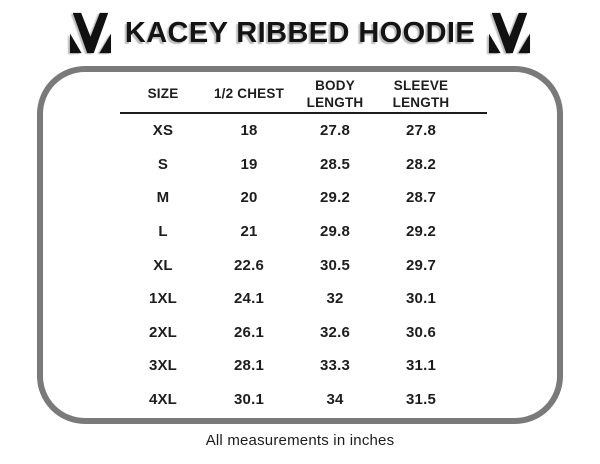 The width and height of the screenshot is (600, 464). I want to click on column-header-body-length: BODY LENGTH, so click(335, 94).